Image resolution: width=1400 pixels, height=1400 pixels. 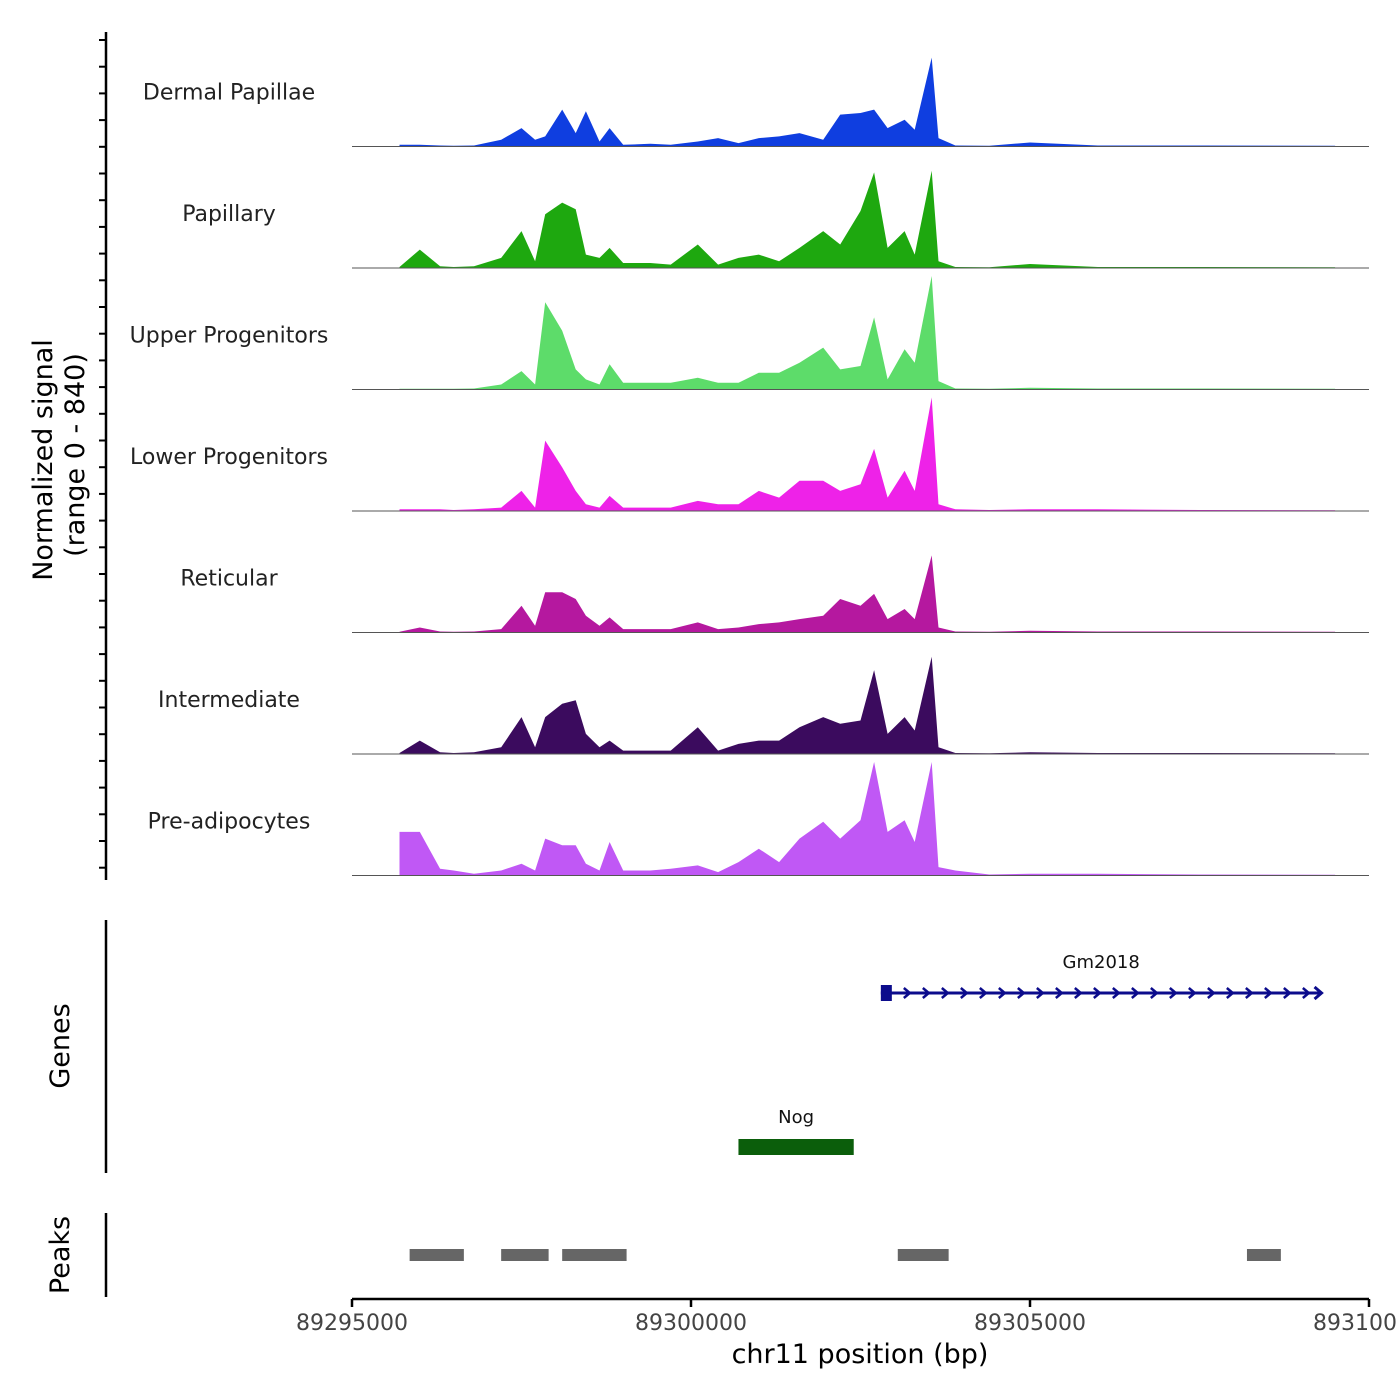 What do you see at coordinates (43, 460) in the screenshot?
I see `signal-axis-label: Normalized signal` at bounding box center [43, 460].